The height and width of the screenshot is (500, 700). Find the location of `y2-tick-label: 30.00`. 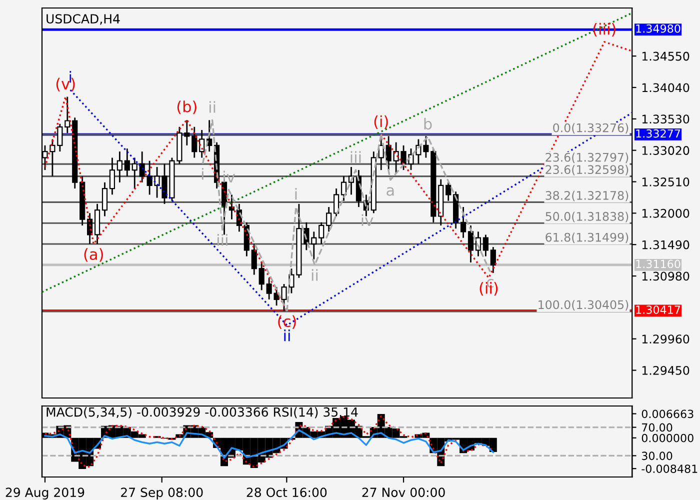

y2-tick-label: 30.00 is located at coordinates (657, 456).